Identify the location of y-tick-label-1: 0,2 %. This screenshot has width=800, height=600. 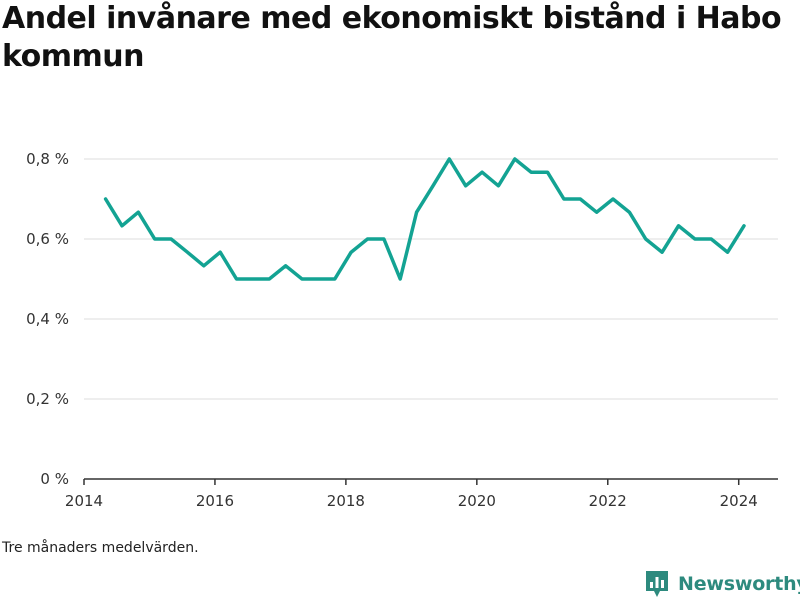
(47, 399).